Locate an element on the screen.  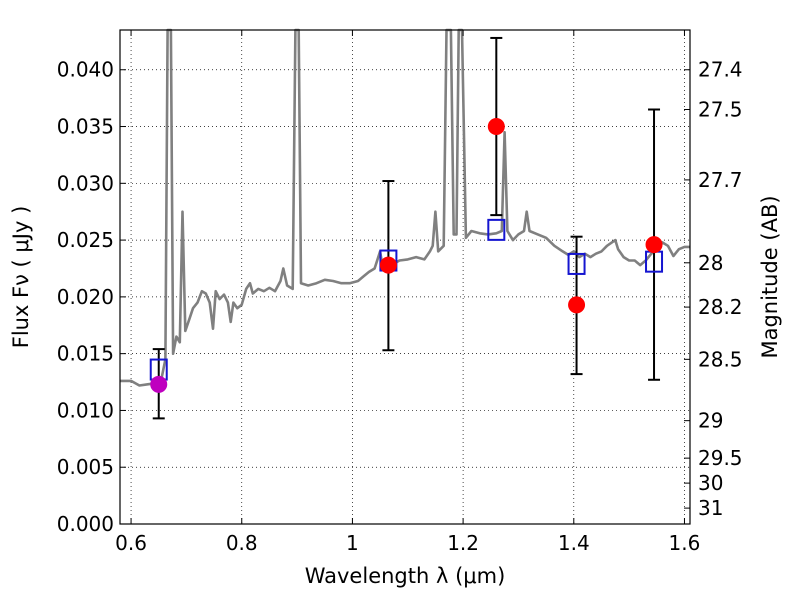
right-tick-label: 28.5 is located at coordinates (720, 359).